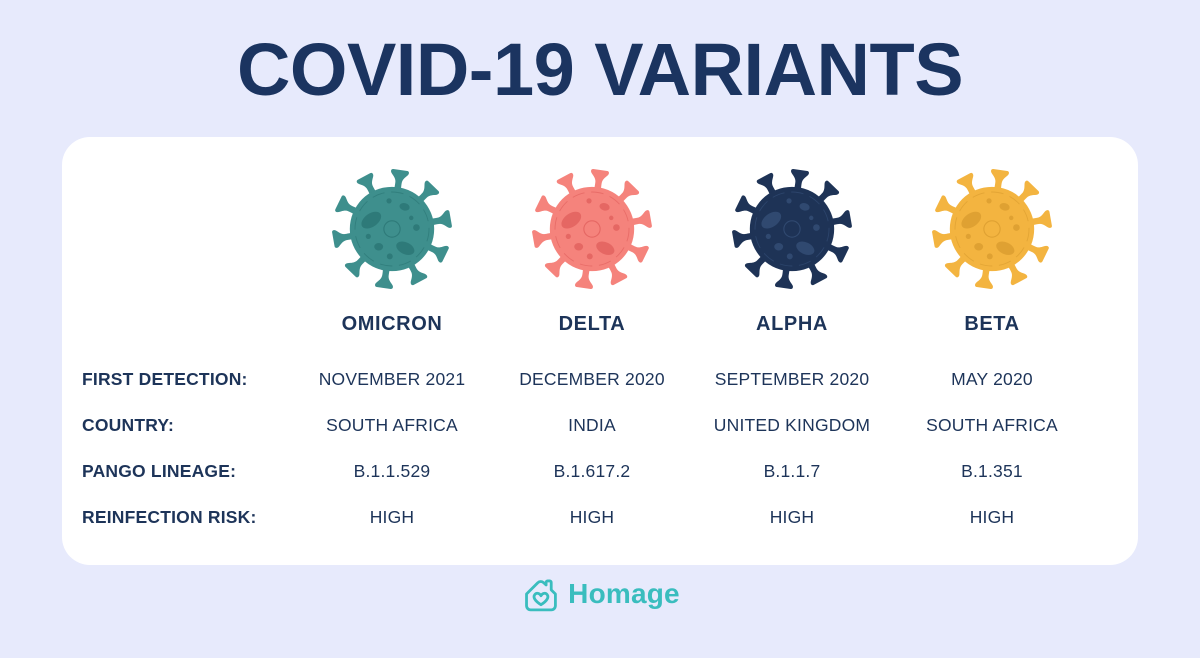 Image resolution: width=1200 pixels, height=658 pixels. Describe the element at coordinates (592, 424) in the screenshot. I see `cell-value: INDIA` at that location.